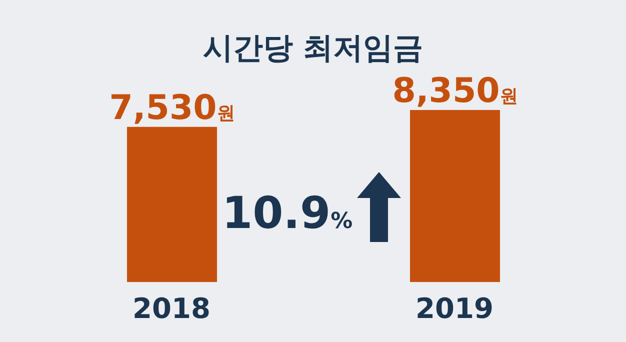  What do you see at coordinates (287, 213) in the screenshot?
I see `annotation: 10.9%` at bounding box center [287, 213].